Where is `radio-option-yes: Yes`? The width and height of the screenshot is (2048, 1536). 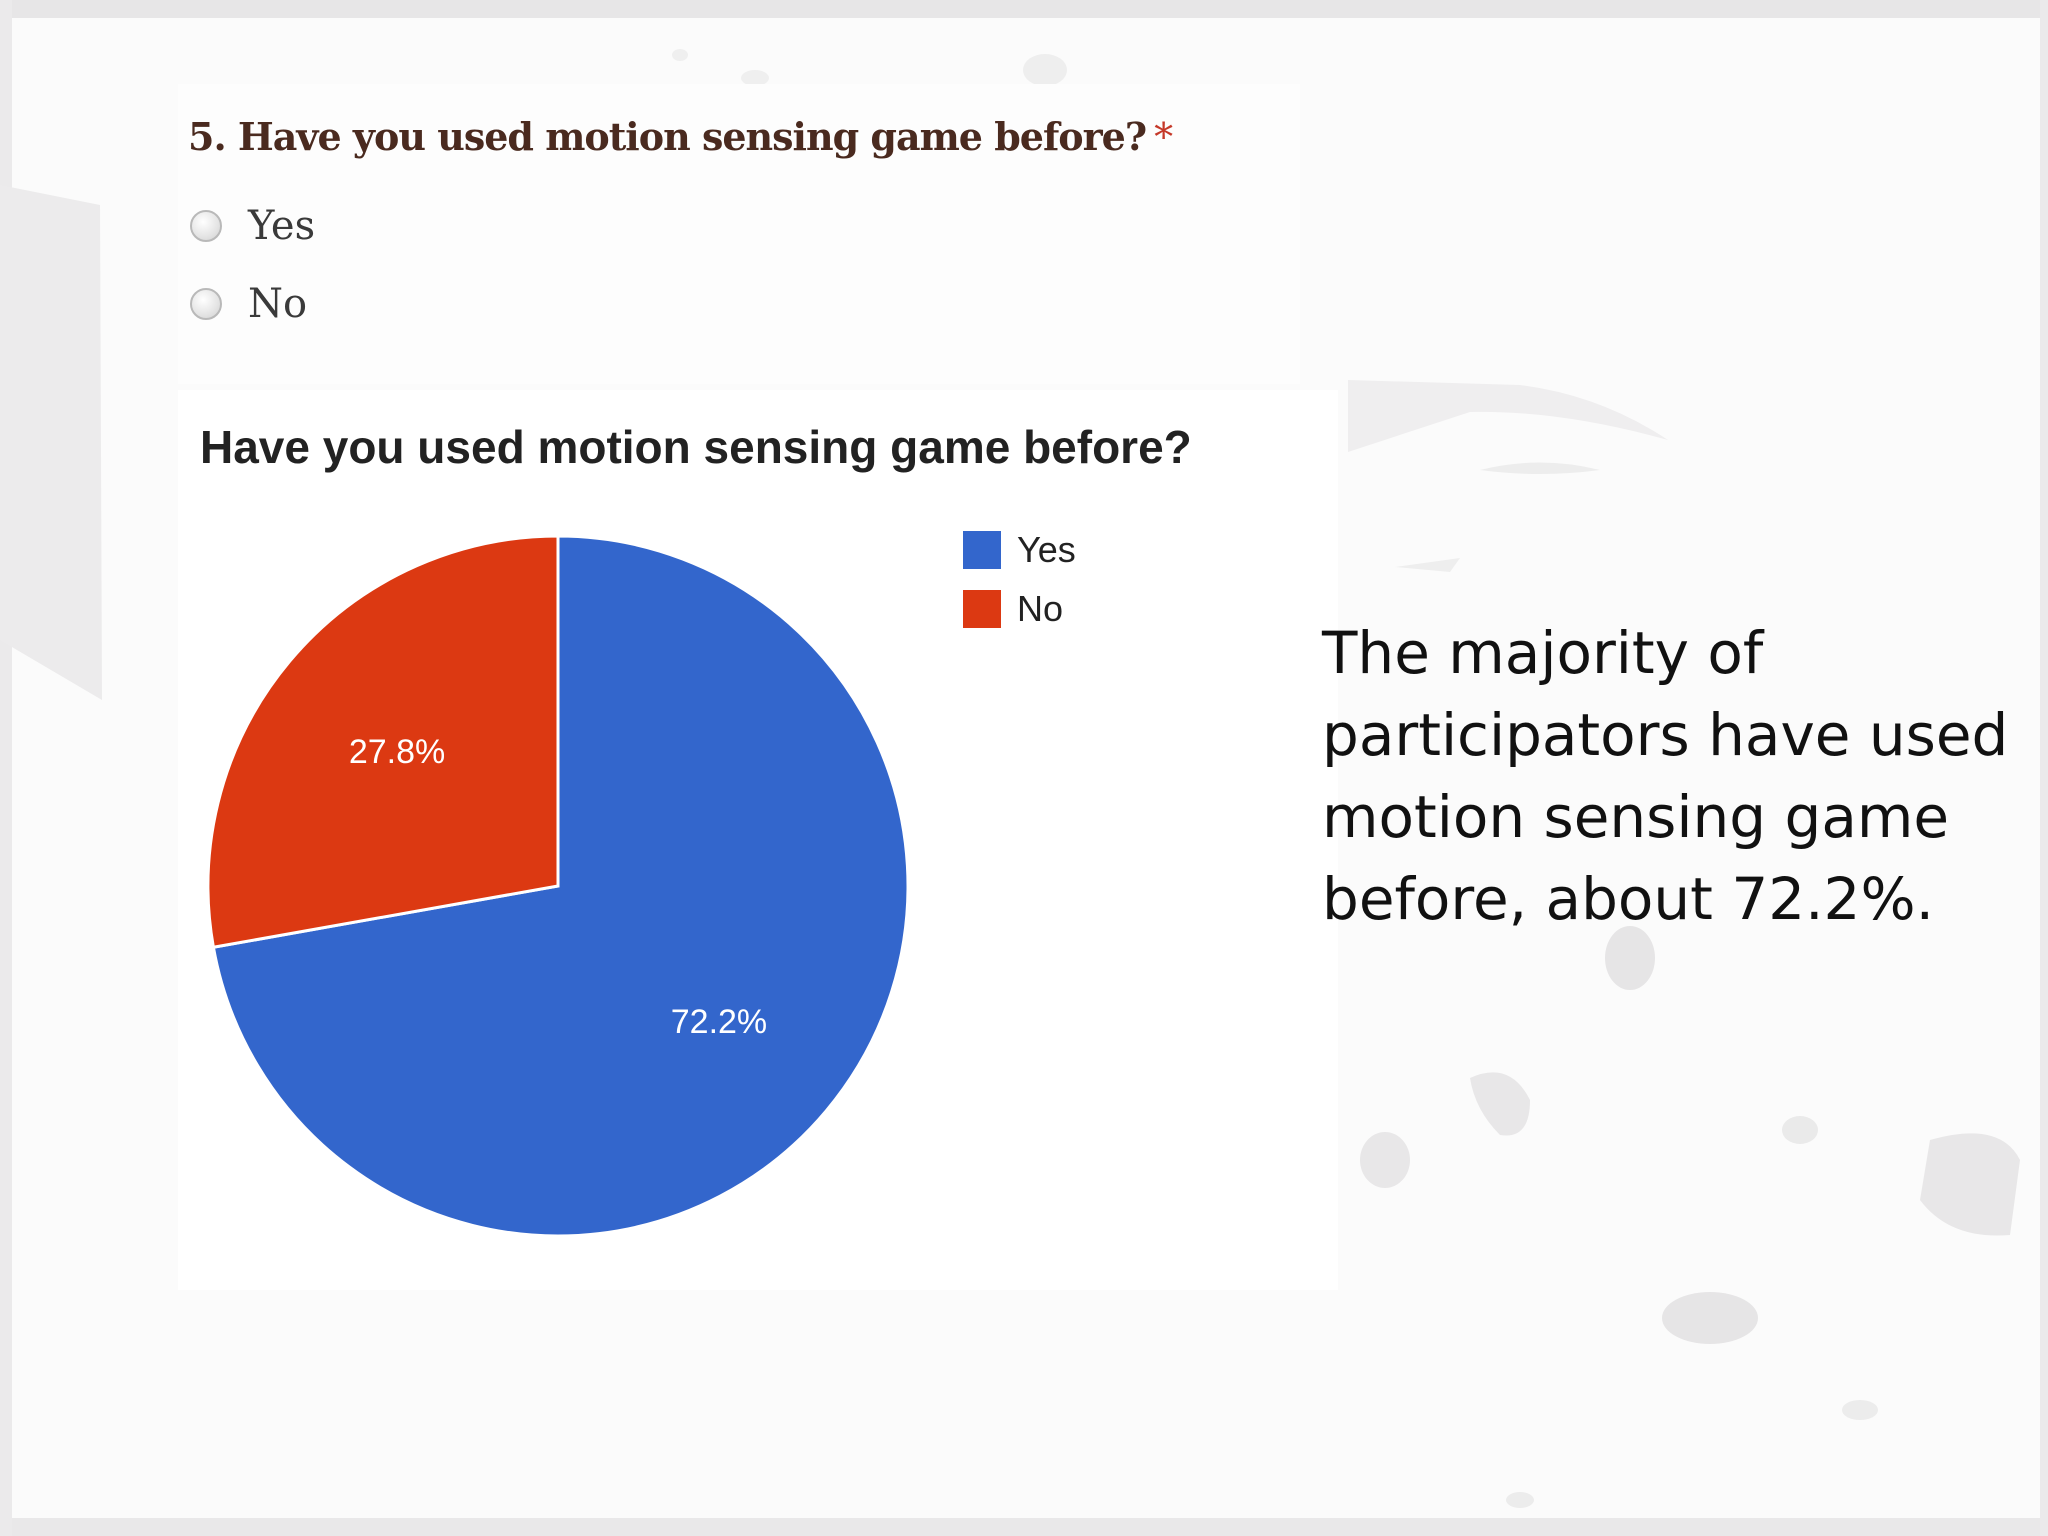
radio-option-yes: Yes is located at coordinates (252, 226).